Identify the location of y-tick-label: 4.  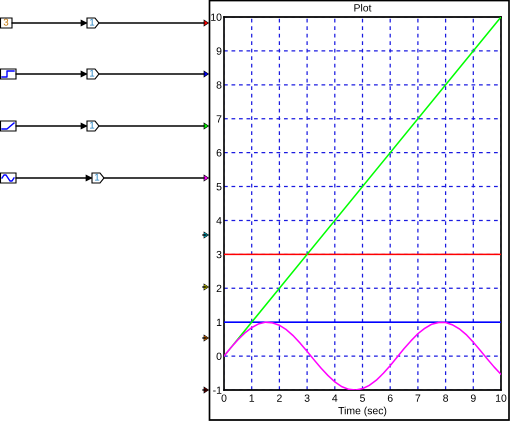
(219, 220).